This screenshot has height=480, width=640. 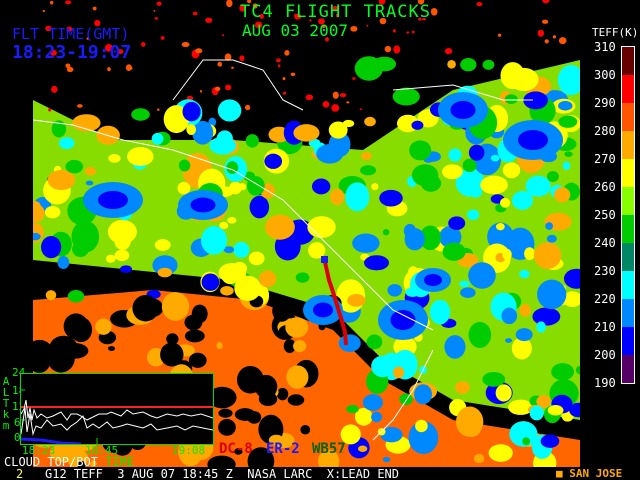 I want to click on axis-letter: A, so click(x=6, y=381).